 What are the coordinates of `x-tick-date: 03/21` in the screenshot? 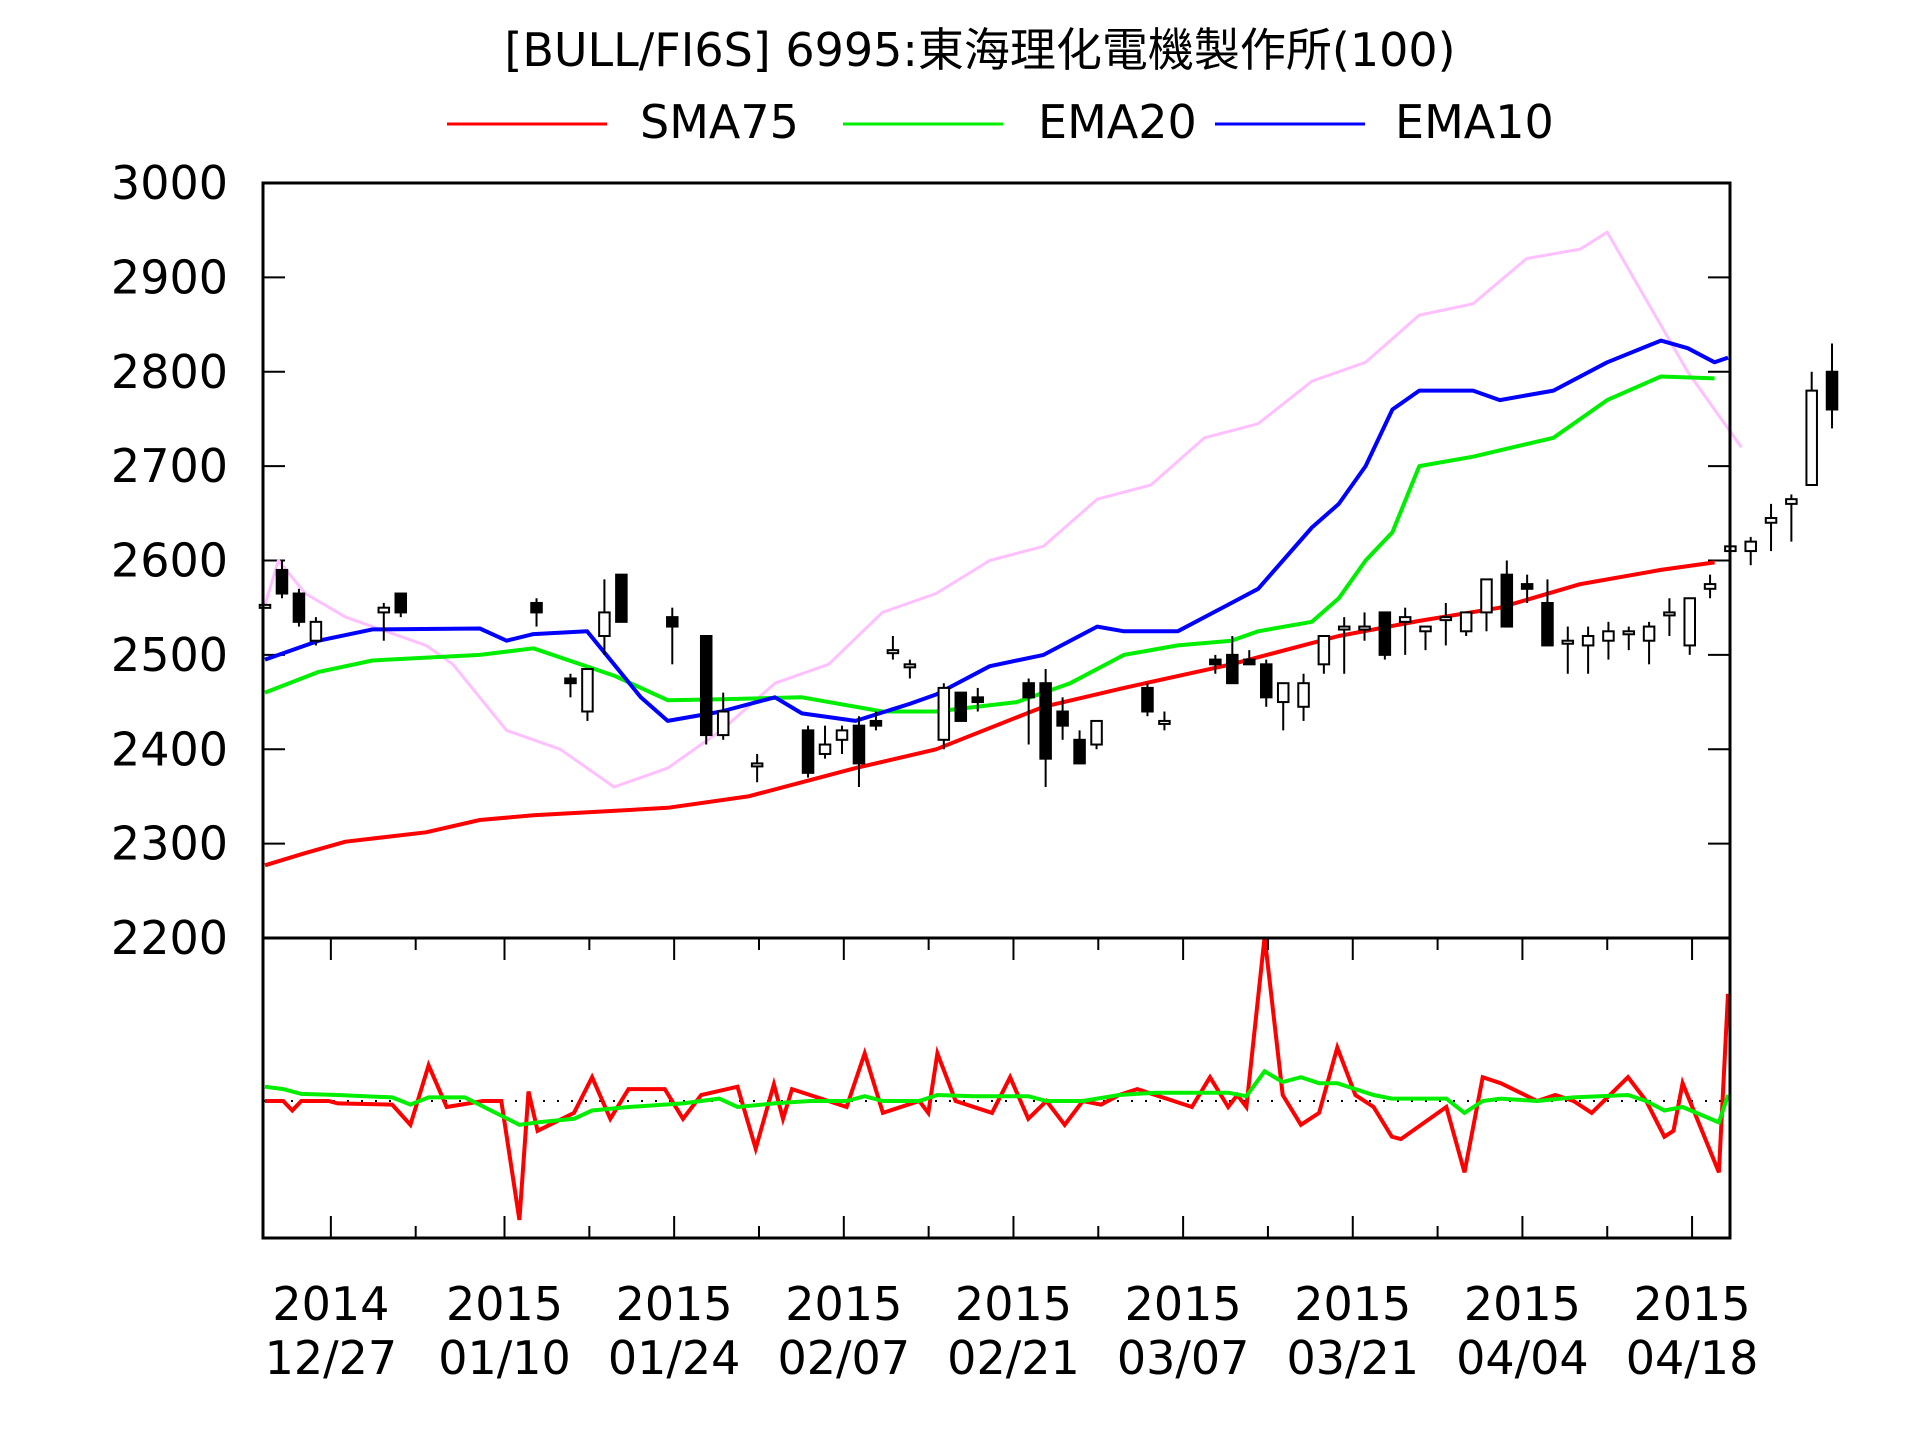 It's located at (1352, 1358).